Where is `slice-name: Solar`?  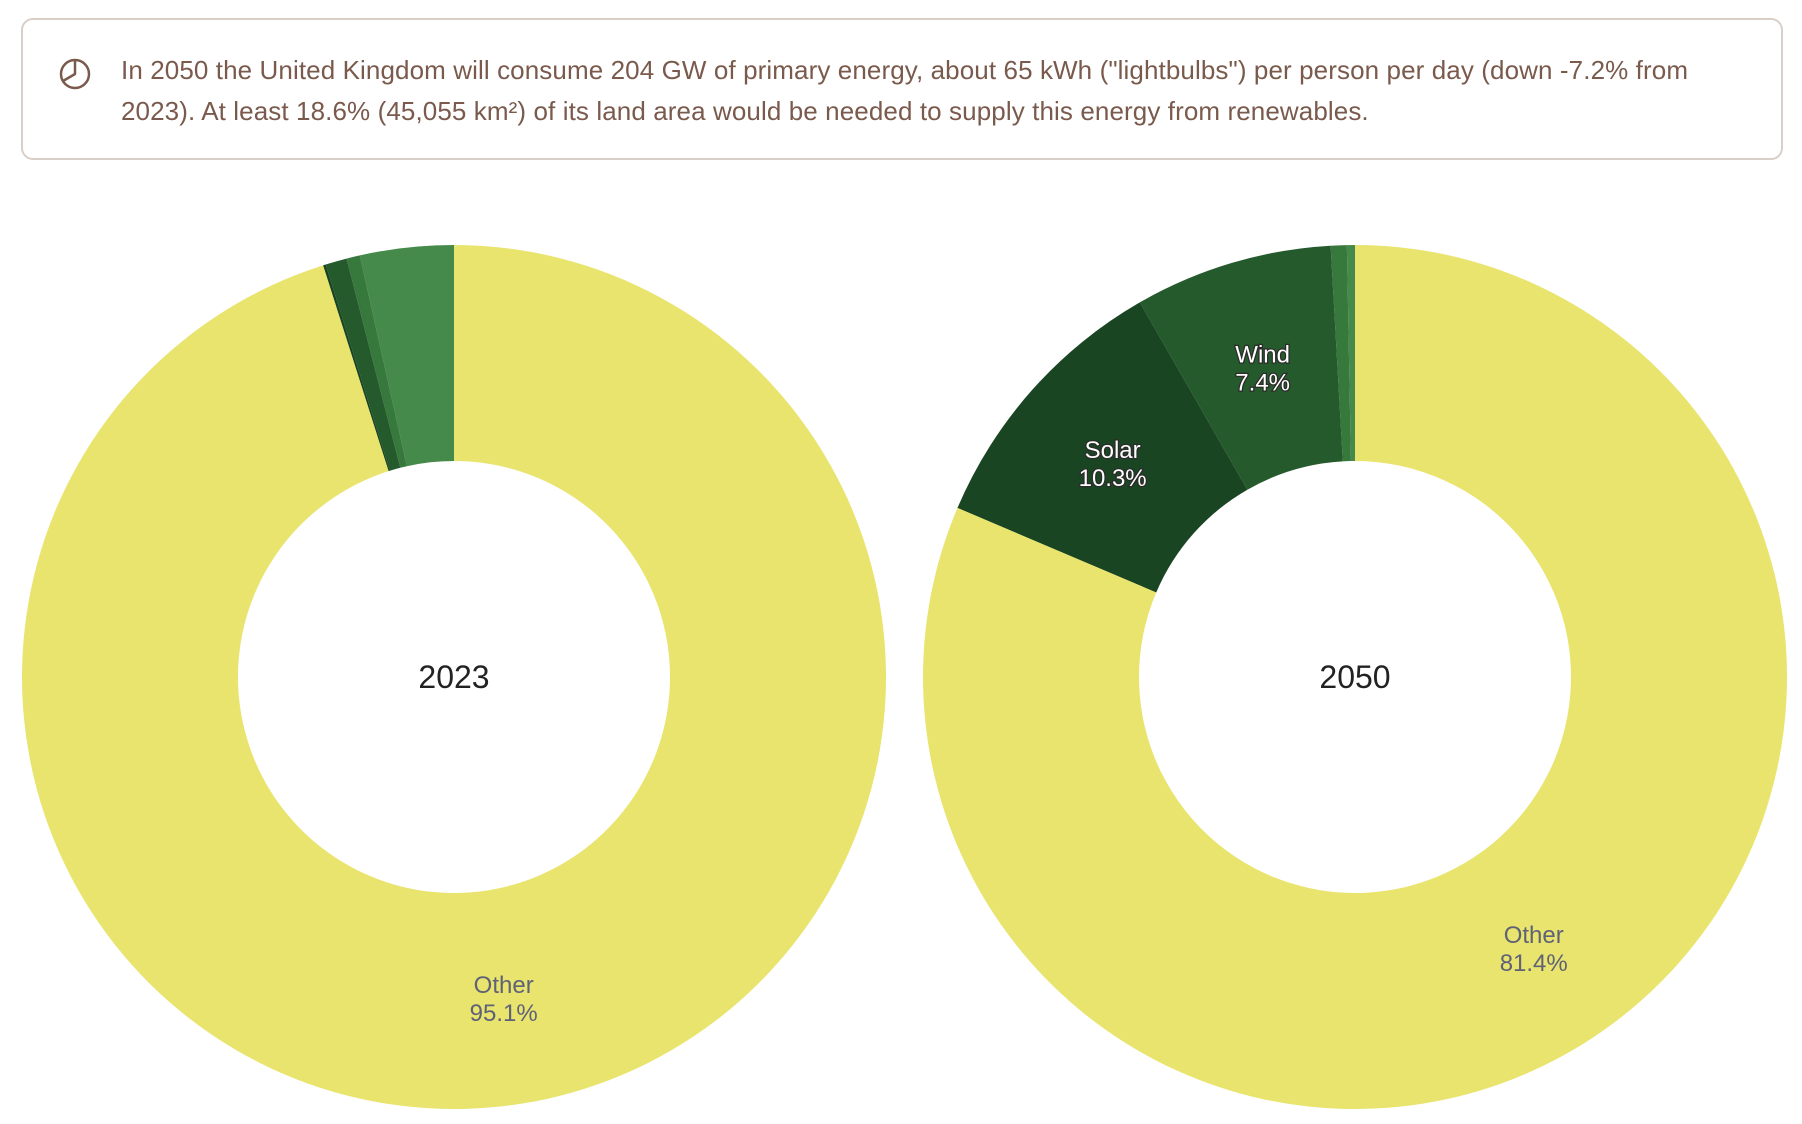
slice-name: Solar is located at coordinates (1113, 450).